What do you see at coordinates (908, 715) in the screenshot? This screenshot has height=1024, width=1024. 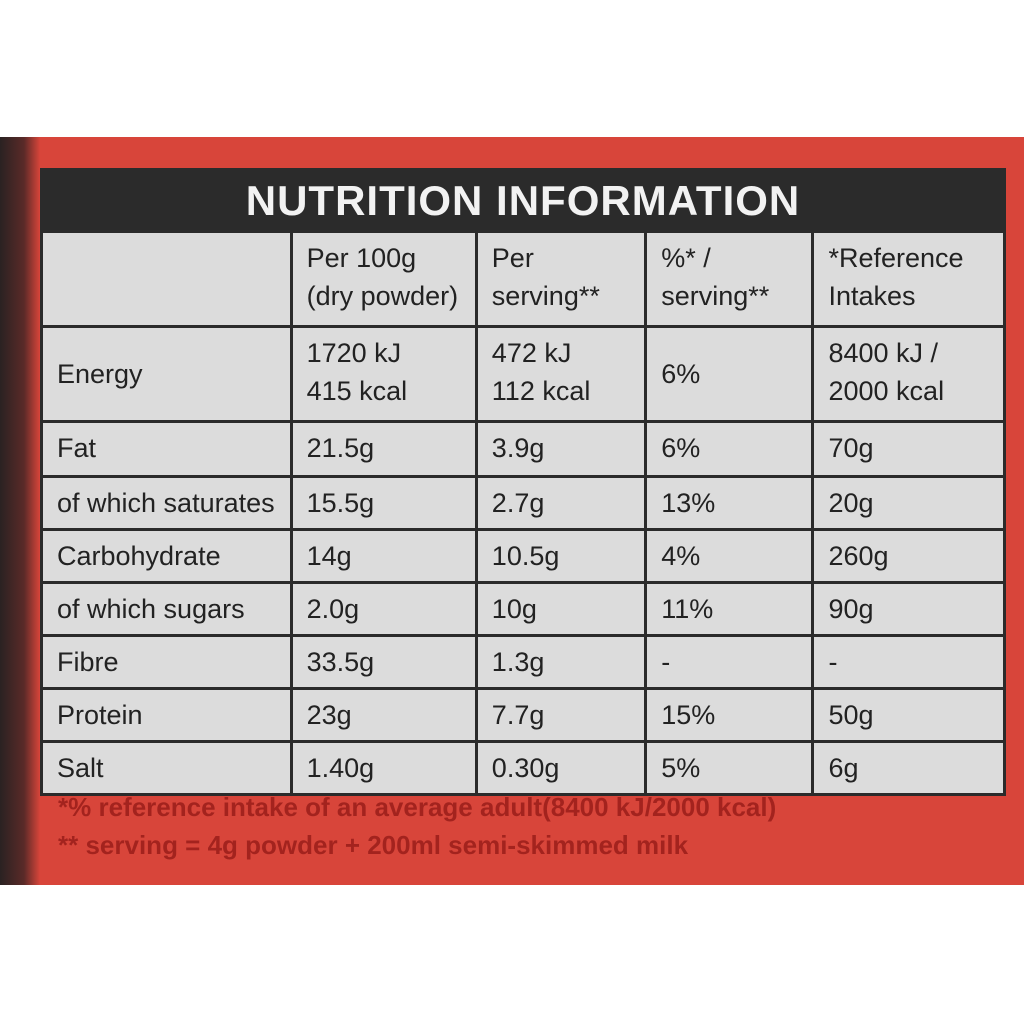 I see `cell: 50g` at bounding box center [908, 715].